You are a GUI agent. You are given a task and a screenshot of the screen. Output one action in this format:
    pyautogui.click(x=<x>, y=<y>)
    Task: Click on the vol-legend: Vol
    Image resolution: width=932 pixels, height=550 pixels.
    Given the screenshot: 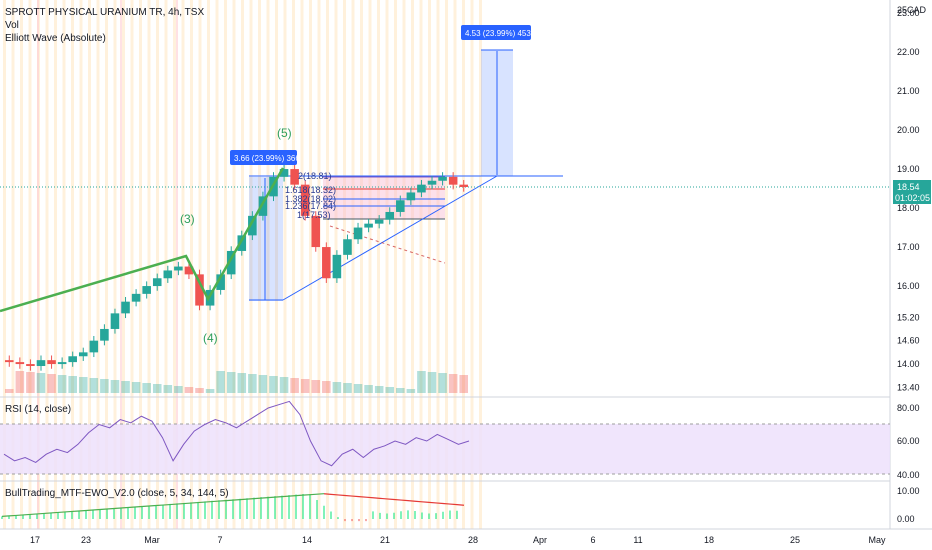 What is the action you would take?
    pyautogui.click(x=12, y=25)
    